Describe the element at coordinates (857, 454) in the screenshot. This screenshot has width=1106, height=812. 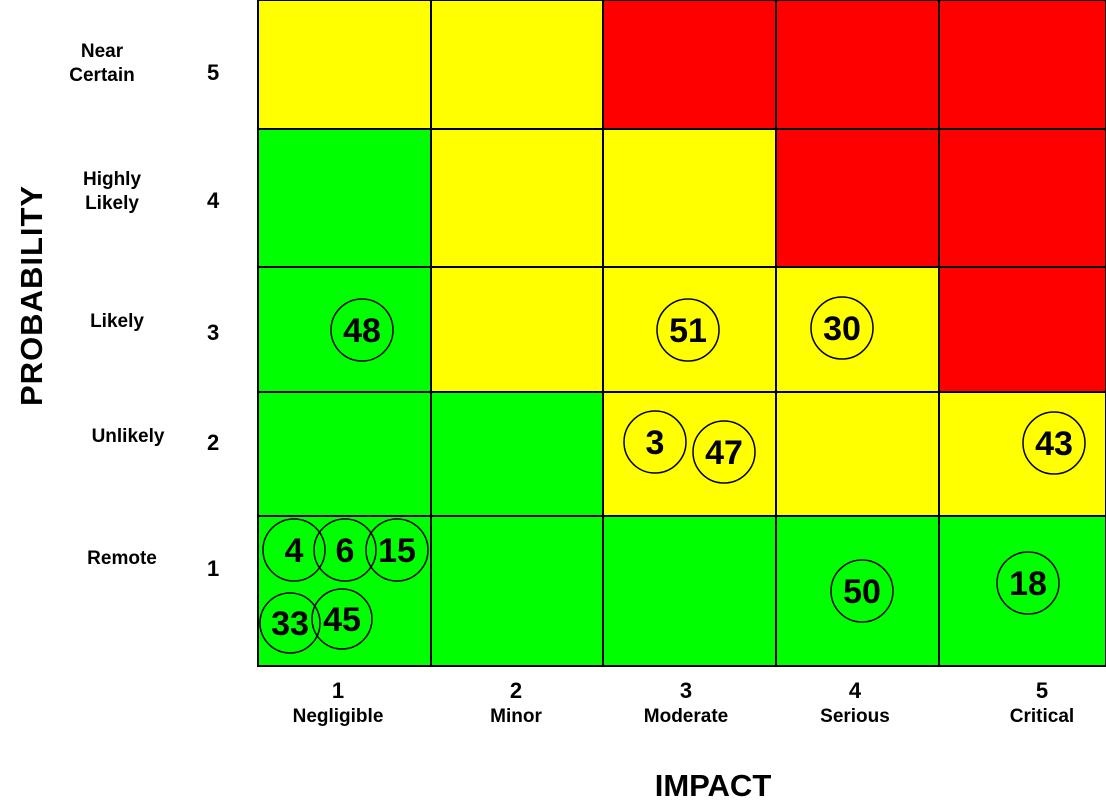
I see `matrix-cell-p2-i4` at that location.